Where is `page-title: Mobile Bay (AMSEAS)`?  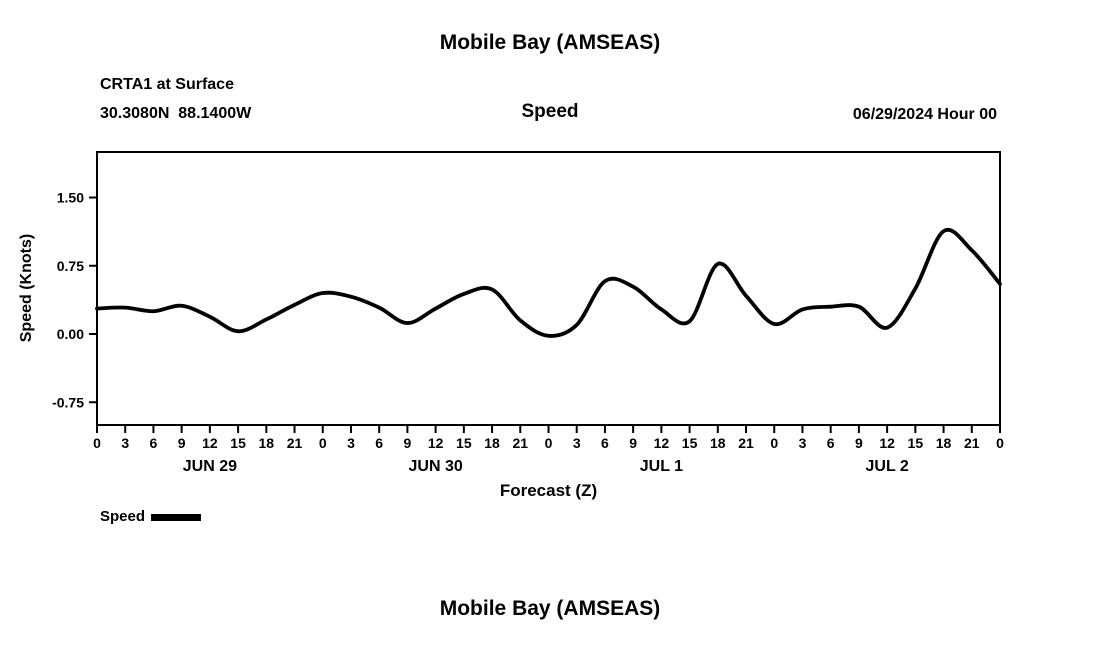
page-title: Mobile Bay (AMSEAS) is located at coordinates (550, 42).